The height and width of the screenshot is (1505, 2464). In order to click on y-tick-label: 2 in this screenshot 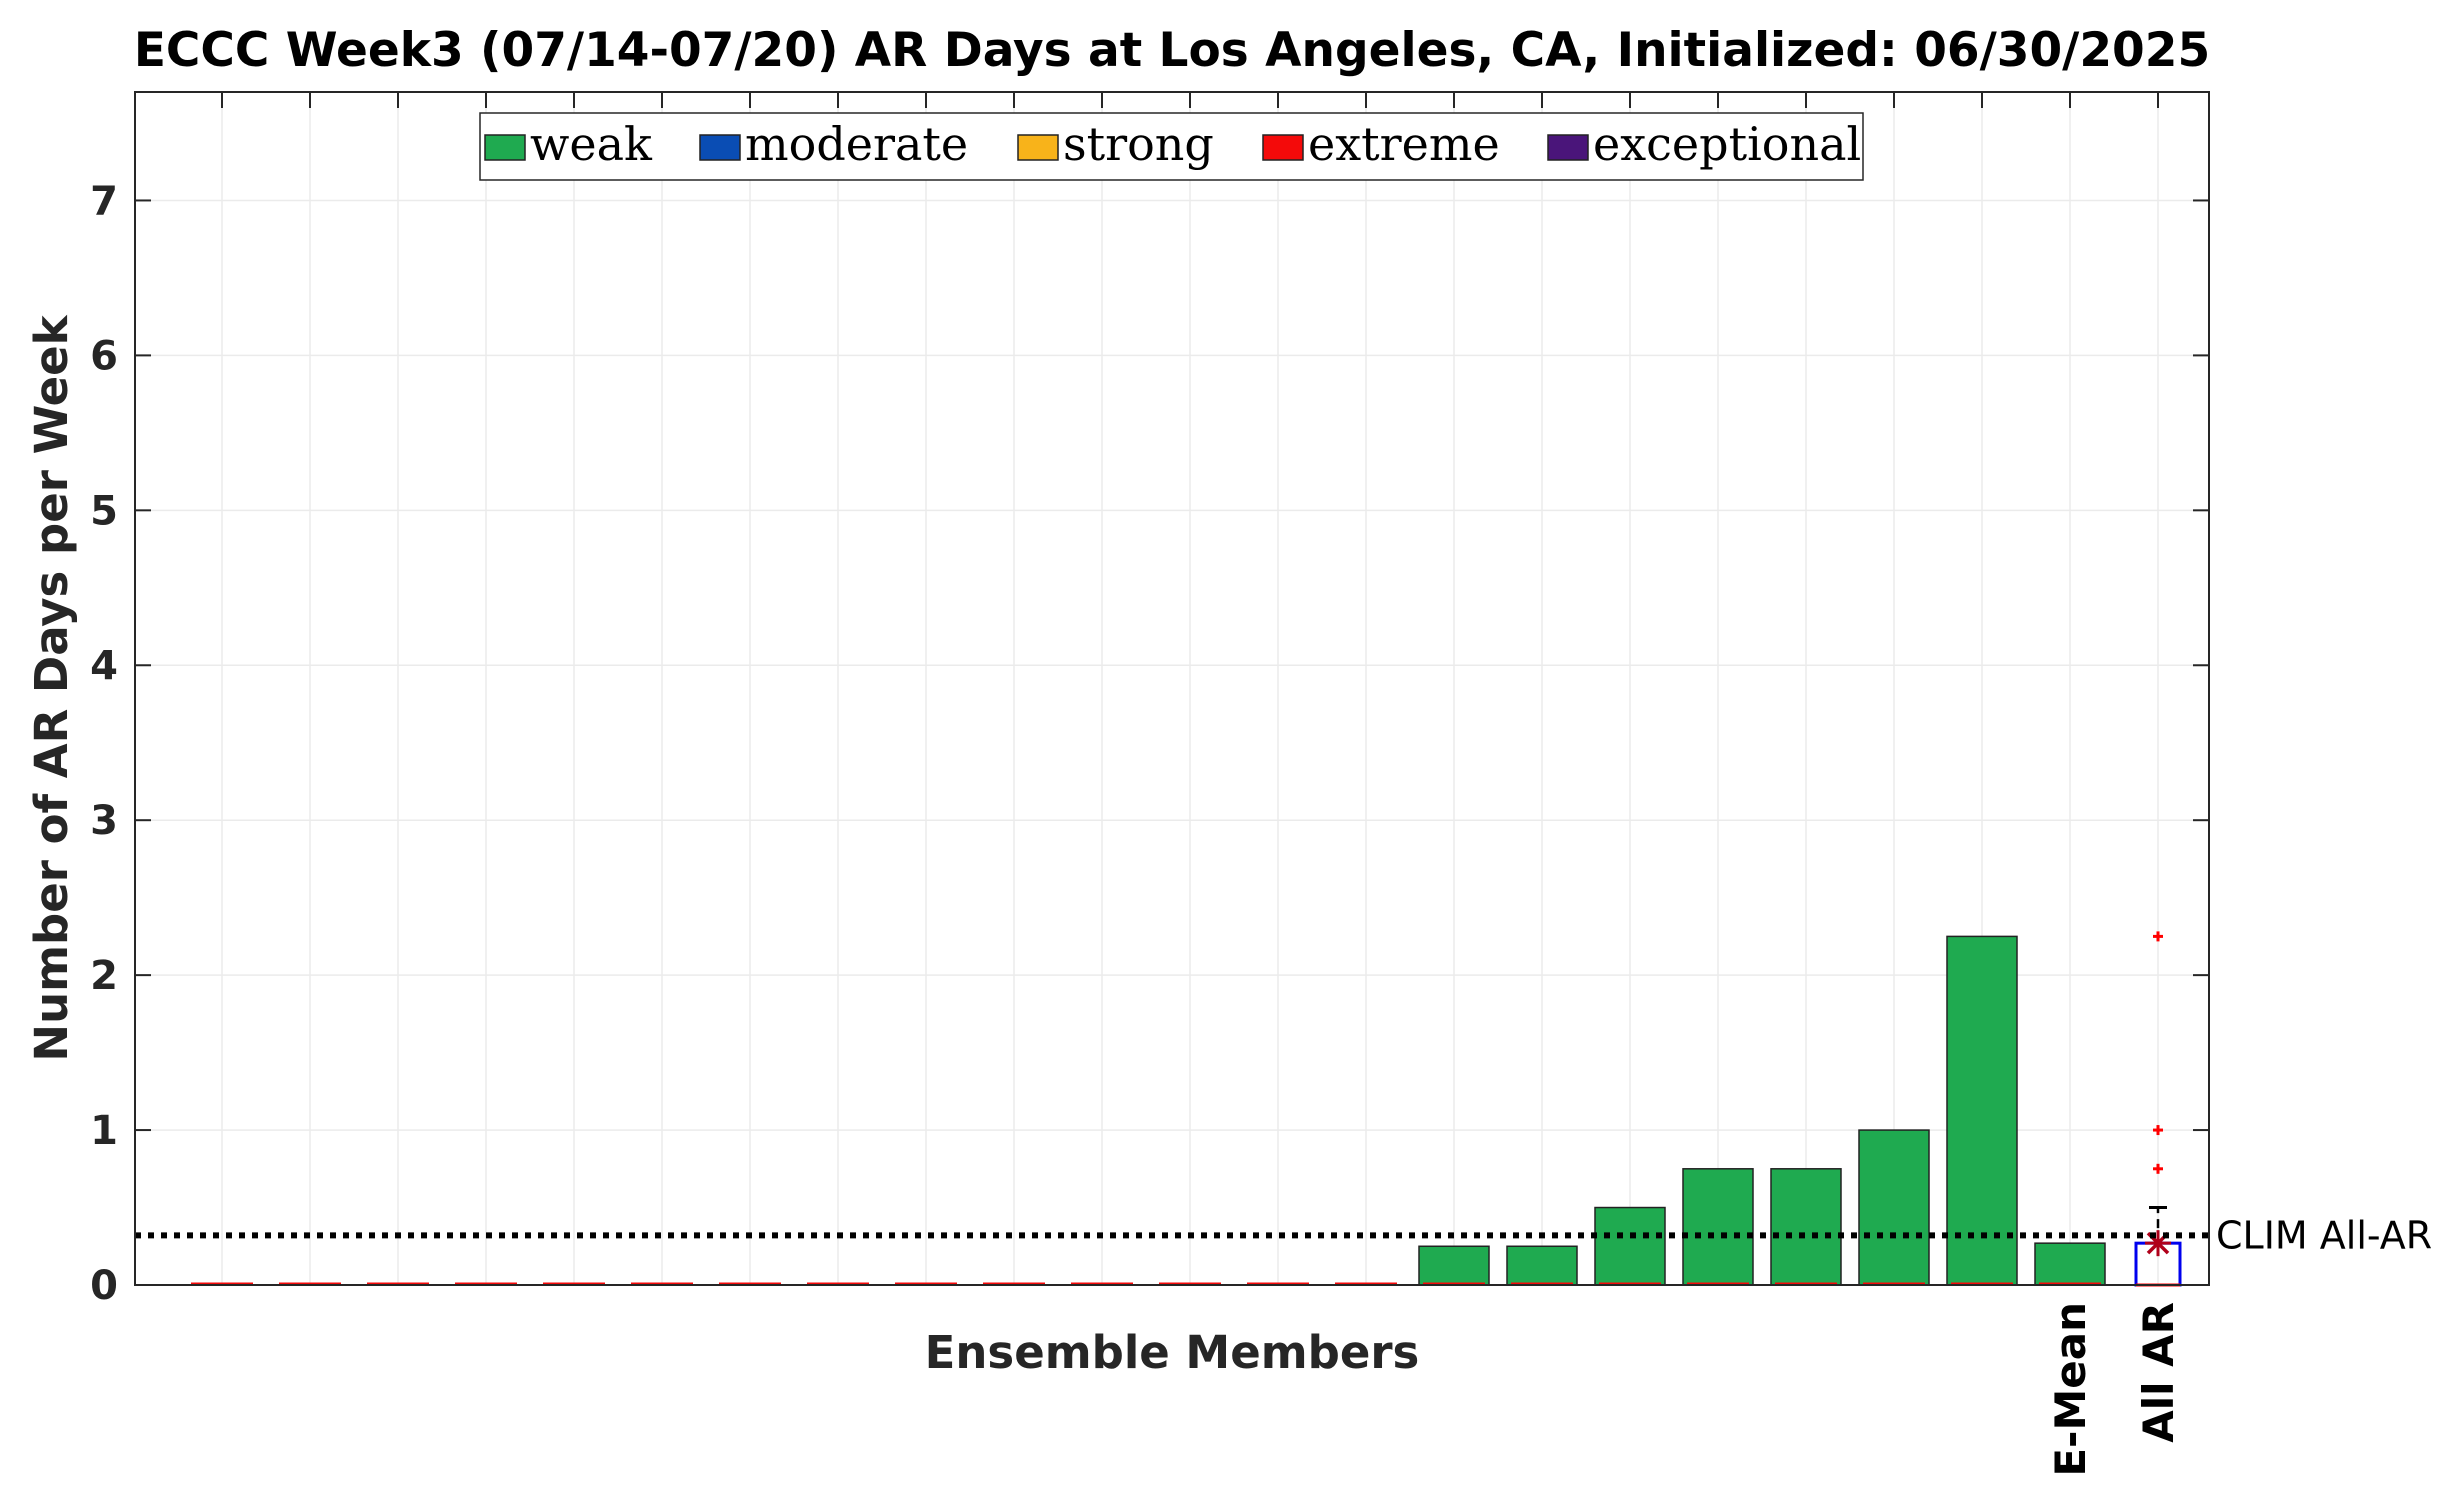, I will do `click(104, 976)`.